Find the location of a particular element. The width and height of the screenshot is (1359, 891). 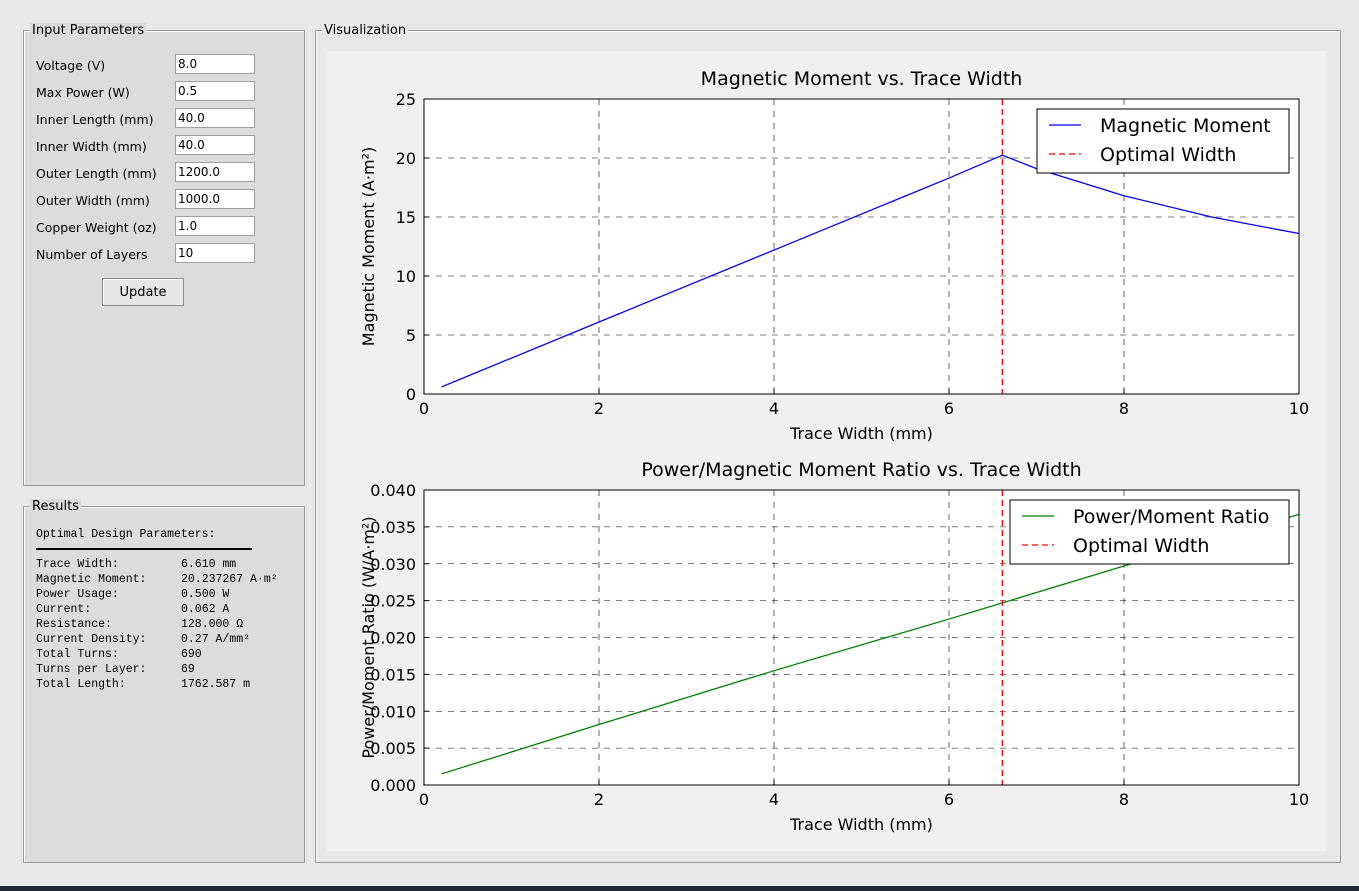

y-tick-label: 0.000 is located at coordinates (393, 785).